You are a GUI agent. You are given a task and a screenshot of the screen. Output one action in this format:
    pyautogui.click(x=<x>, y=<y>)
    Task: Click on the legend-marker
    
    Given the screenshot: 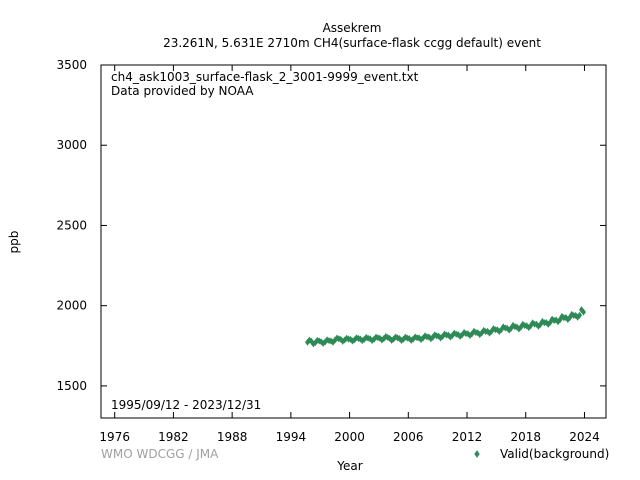 What is the action you would take?
    pyautogui.click(x=477, y=454)
    